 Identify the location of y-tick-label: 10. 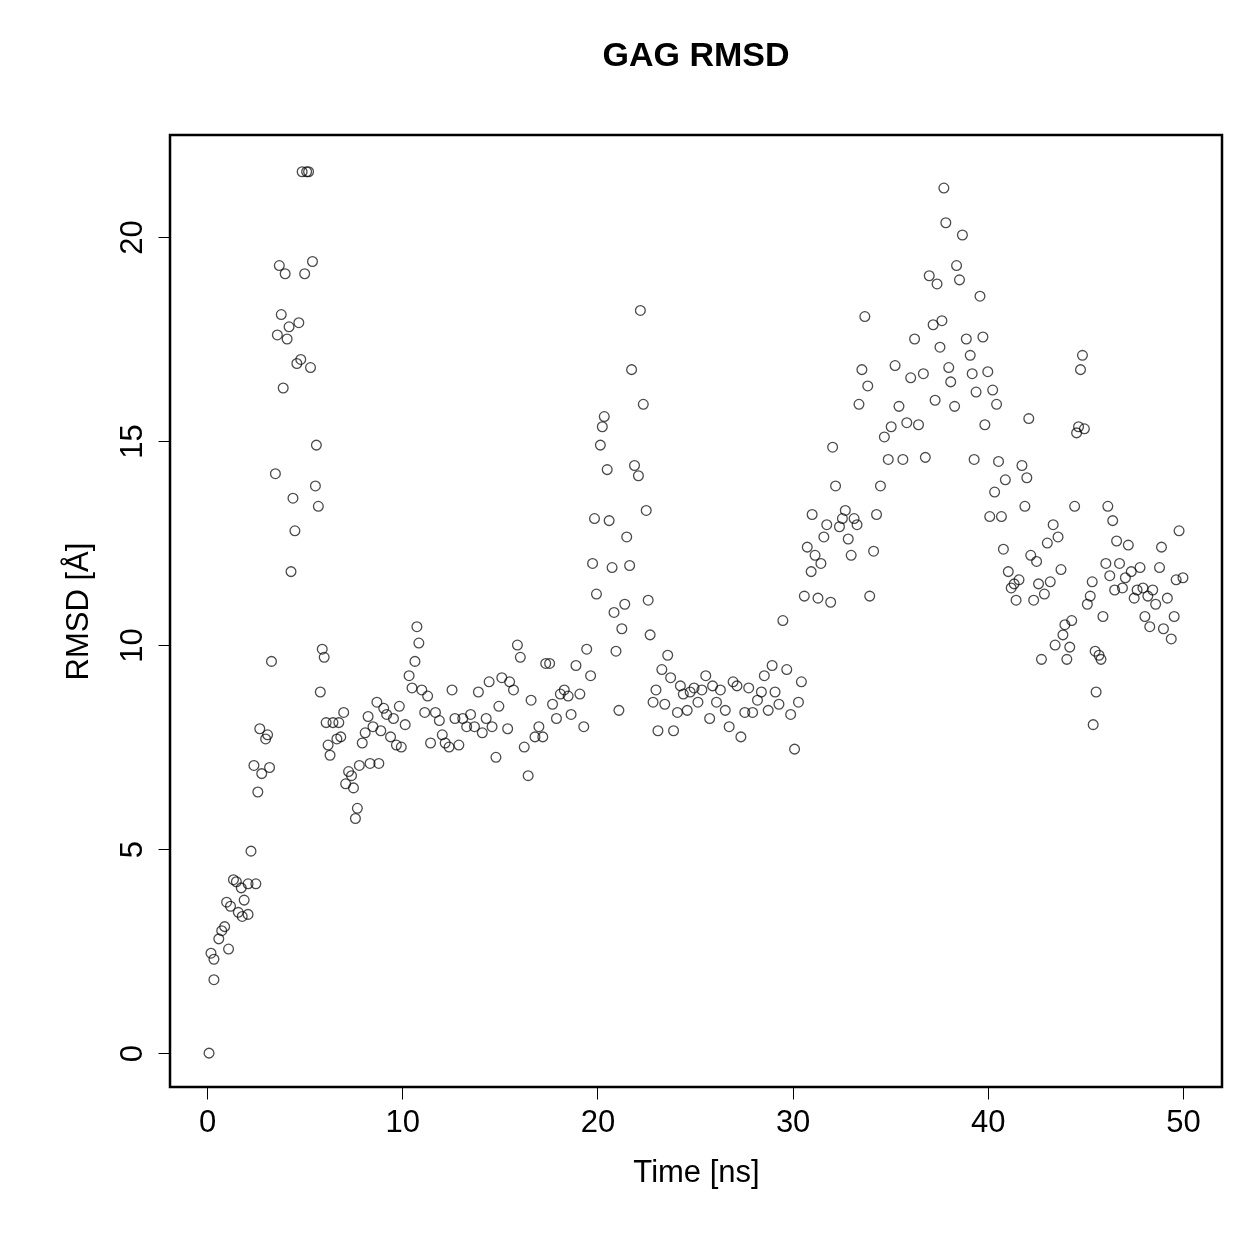
(131, 645).